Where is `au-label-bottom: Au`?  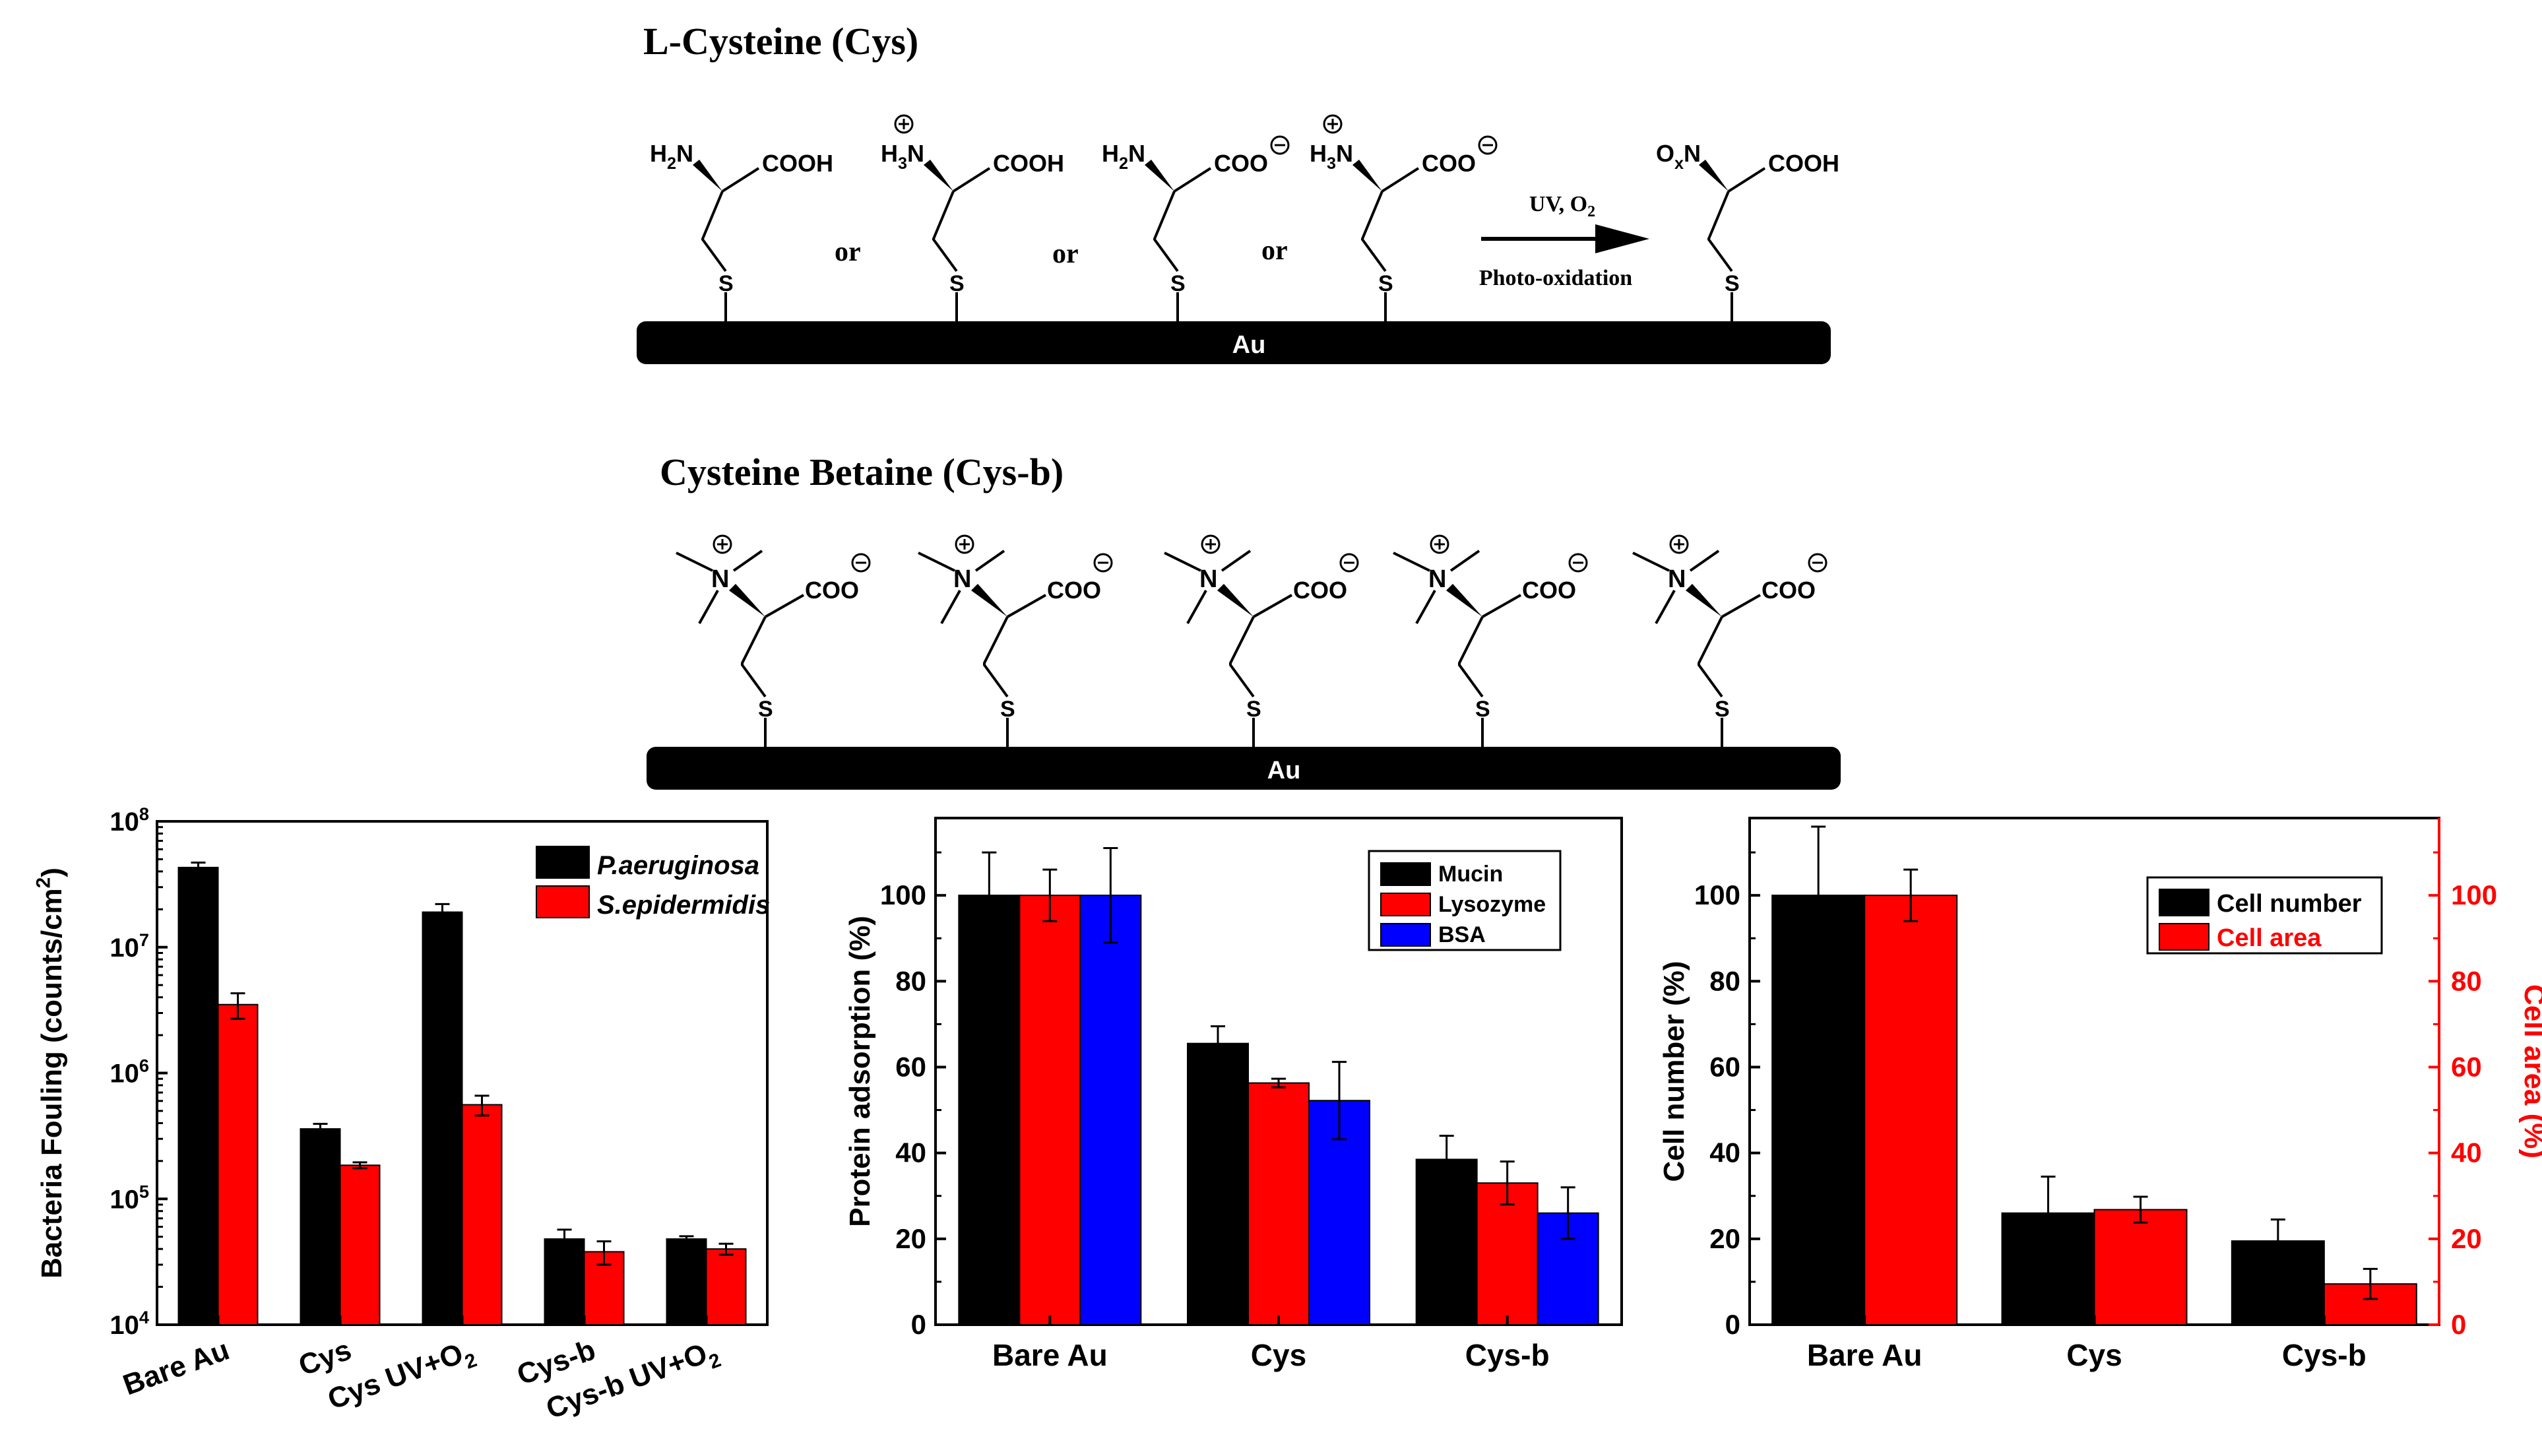
au-label-bottom: Au is located at coordinates (1284, 770).